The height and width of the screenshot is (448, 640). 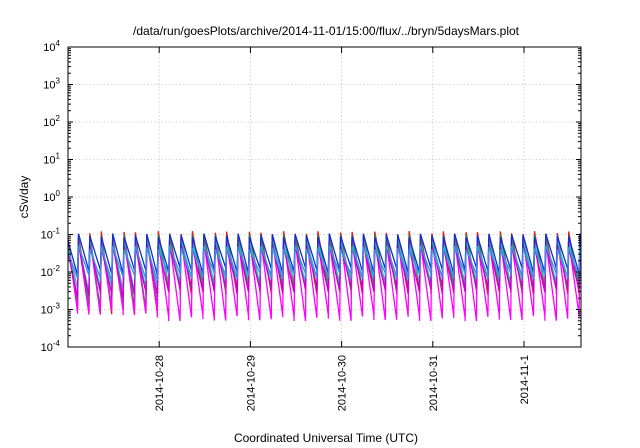 I want to click on x-tick-label: 2014-10-30, so click(x=343, y=383).